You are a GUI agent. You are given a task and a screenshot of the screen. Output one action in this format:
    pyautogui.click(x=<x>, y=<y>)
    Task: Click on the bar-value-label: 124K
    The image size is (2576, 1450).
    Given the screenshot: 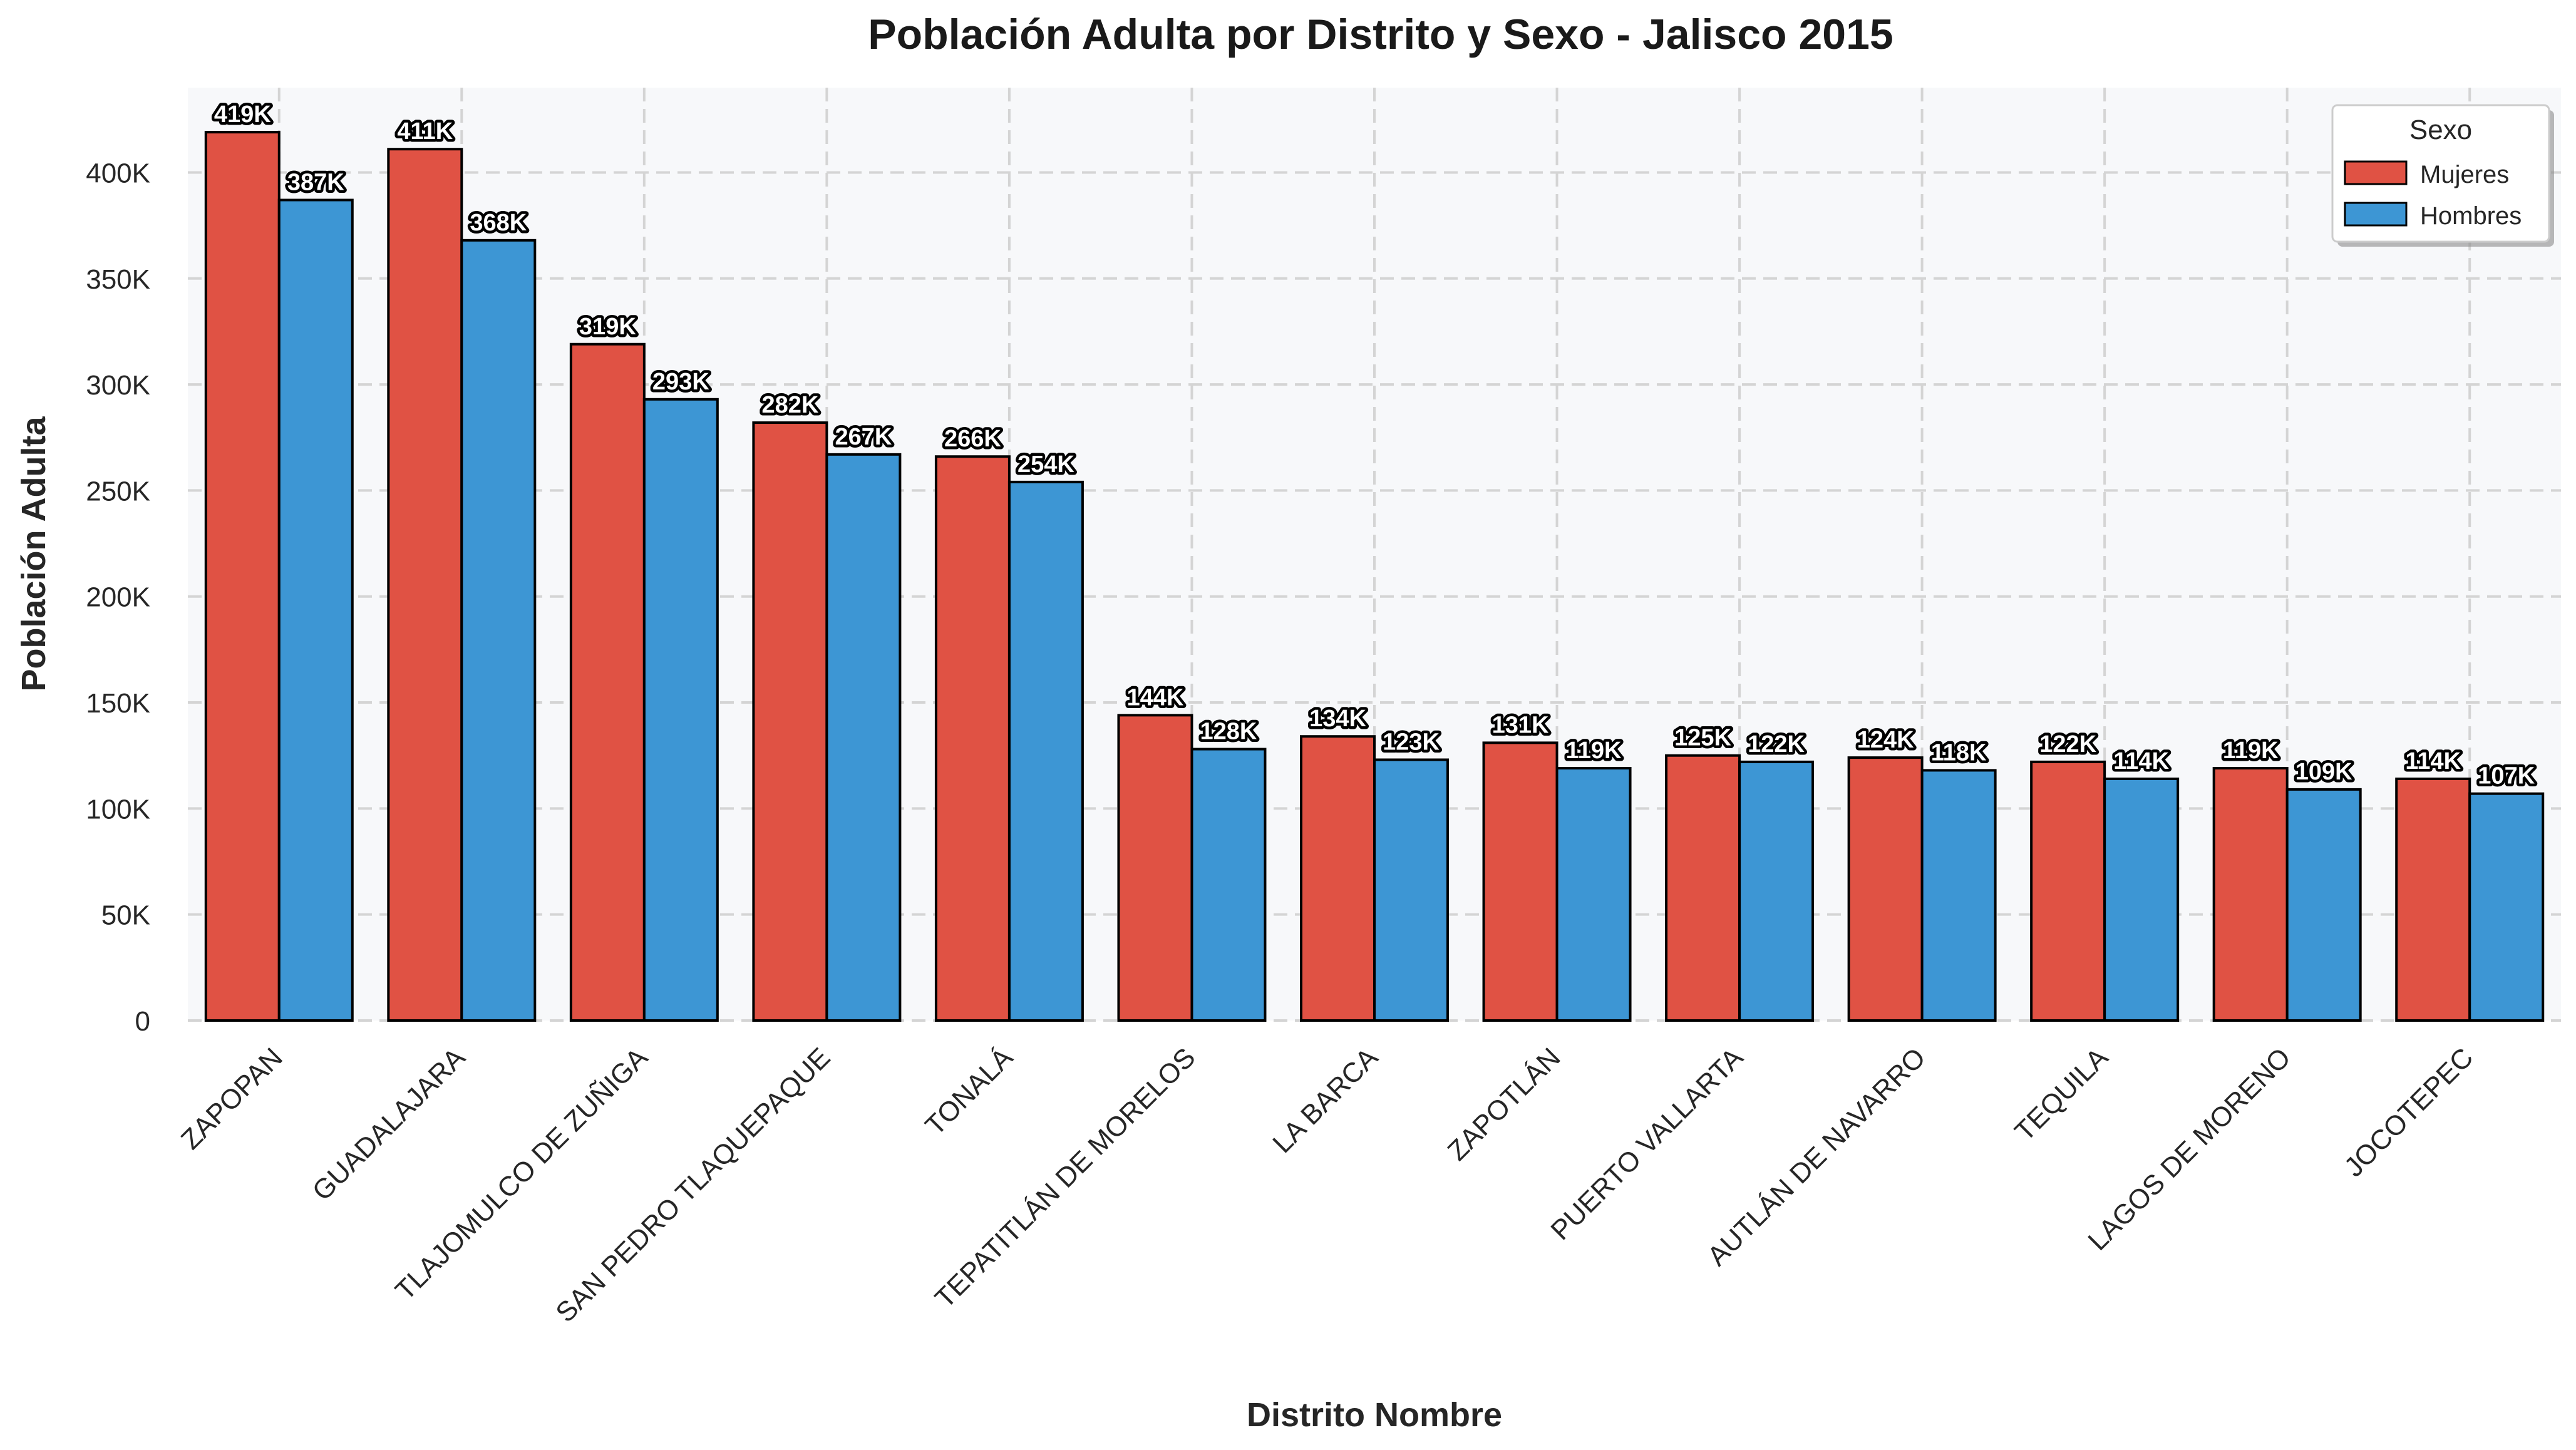 What is the action you would take?
    pyautogui.click(x=1886, y=740)
    